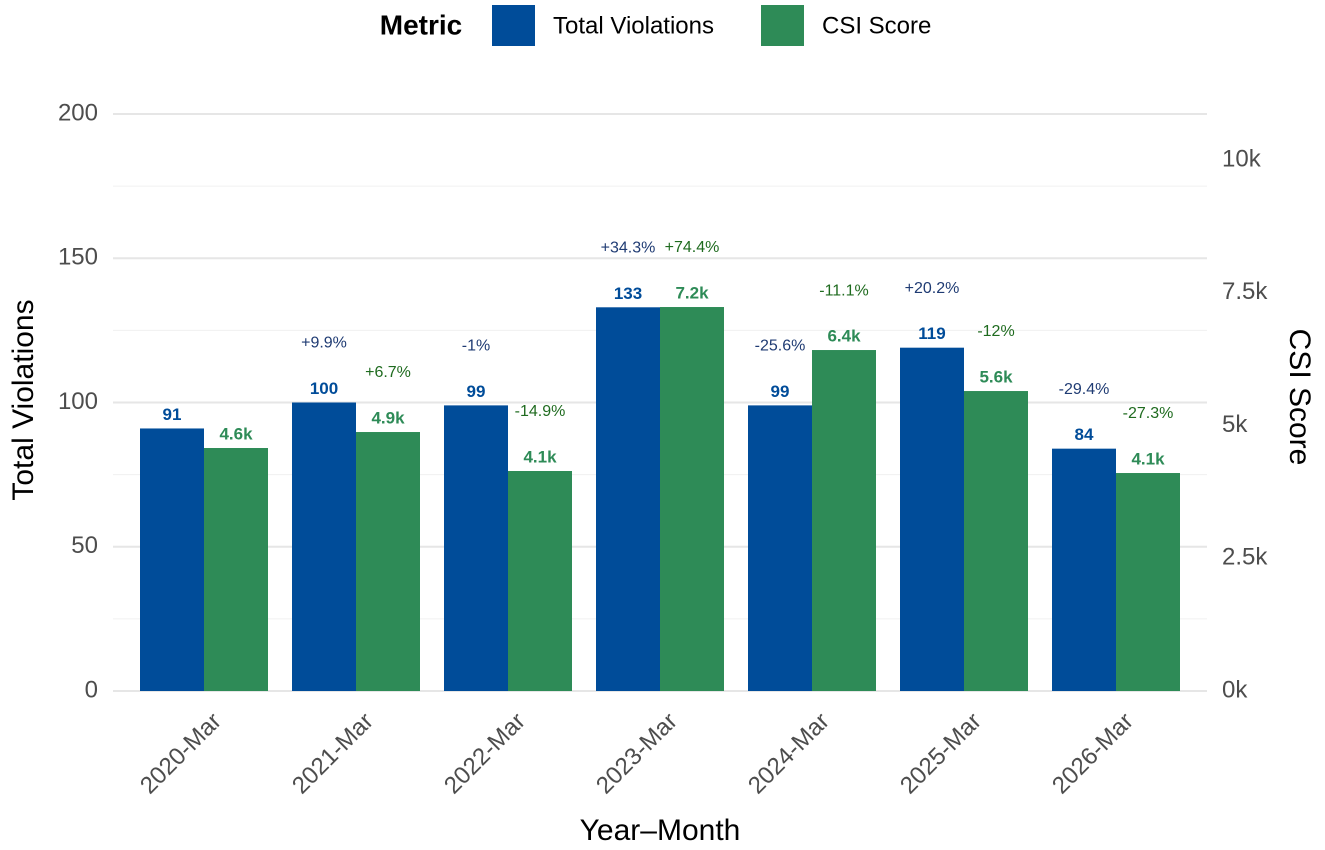  I want to click on value-label: 91, so click(172, 414).